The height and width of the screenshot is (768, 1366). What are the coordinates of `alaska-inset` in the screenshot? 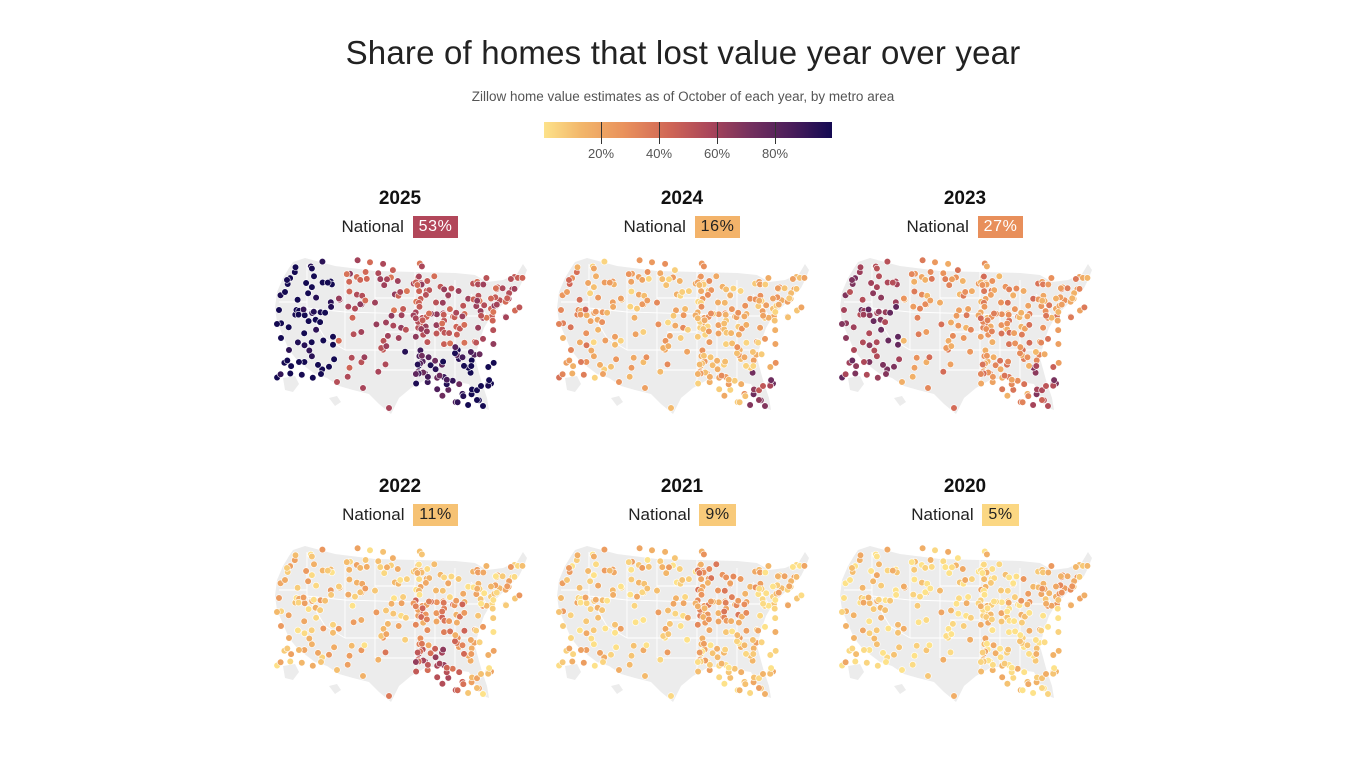 It's located at (573, 384).